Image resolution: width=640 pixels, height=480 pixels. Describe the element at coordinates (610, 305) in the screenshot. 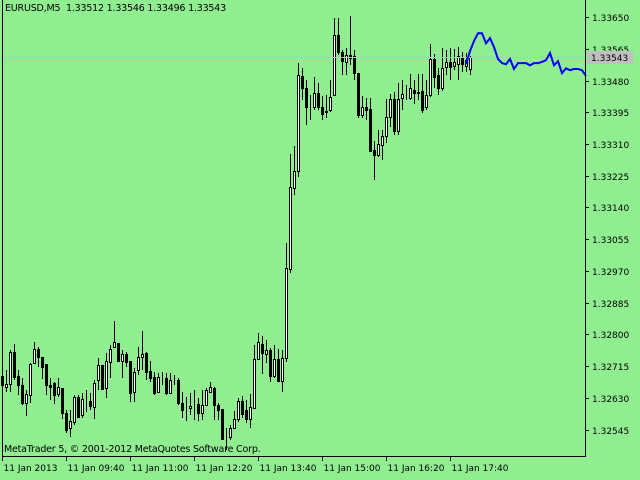

I see `price-tick-label: 1.32885` at that location.